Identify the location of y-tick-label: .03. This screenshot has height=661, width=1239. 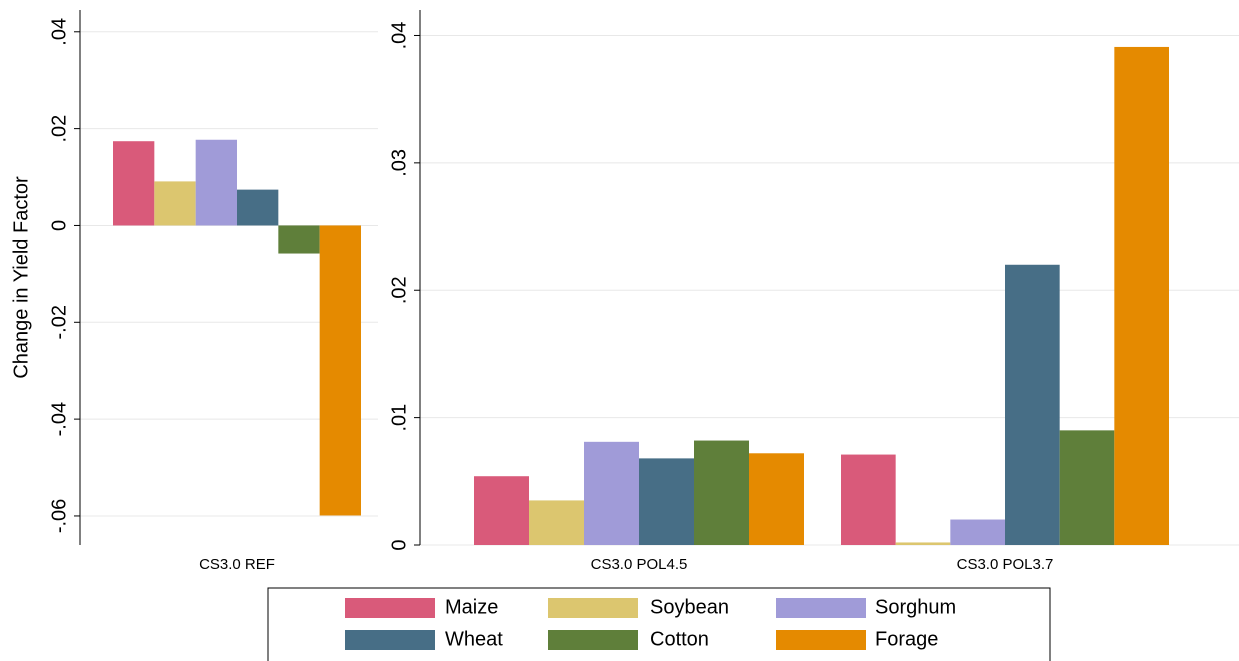
(399, 163).